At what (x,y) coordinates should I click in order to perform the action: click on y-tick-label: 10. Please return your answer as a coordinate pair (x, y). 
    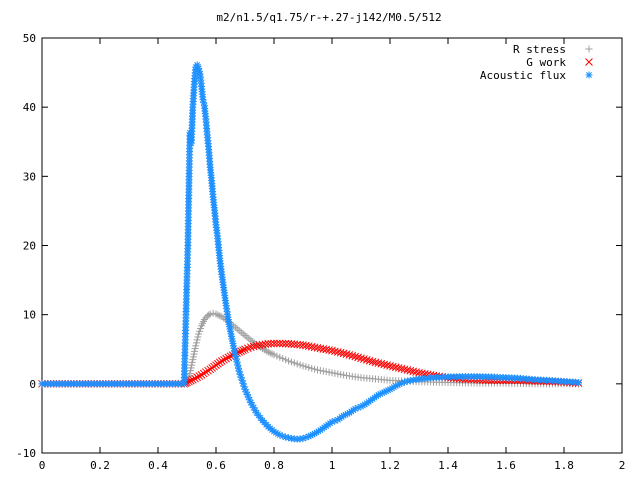
    Looking at the image, I should click on (29, 315).